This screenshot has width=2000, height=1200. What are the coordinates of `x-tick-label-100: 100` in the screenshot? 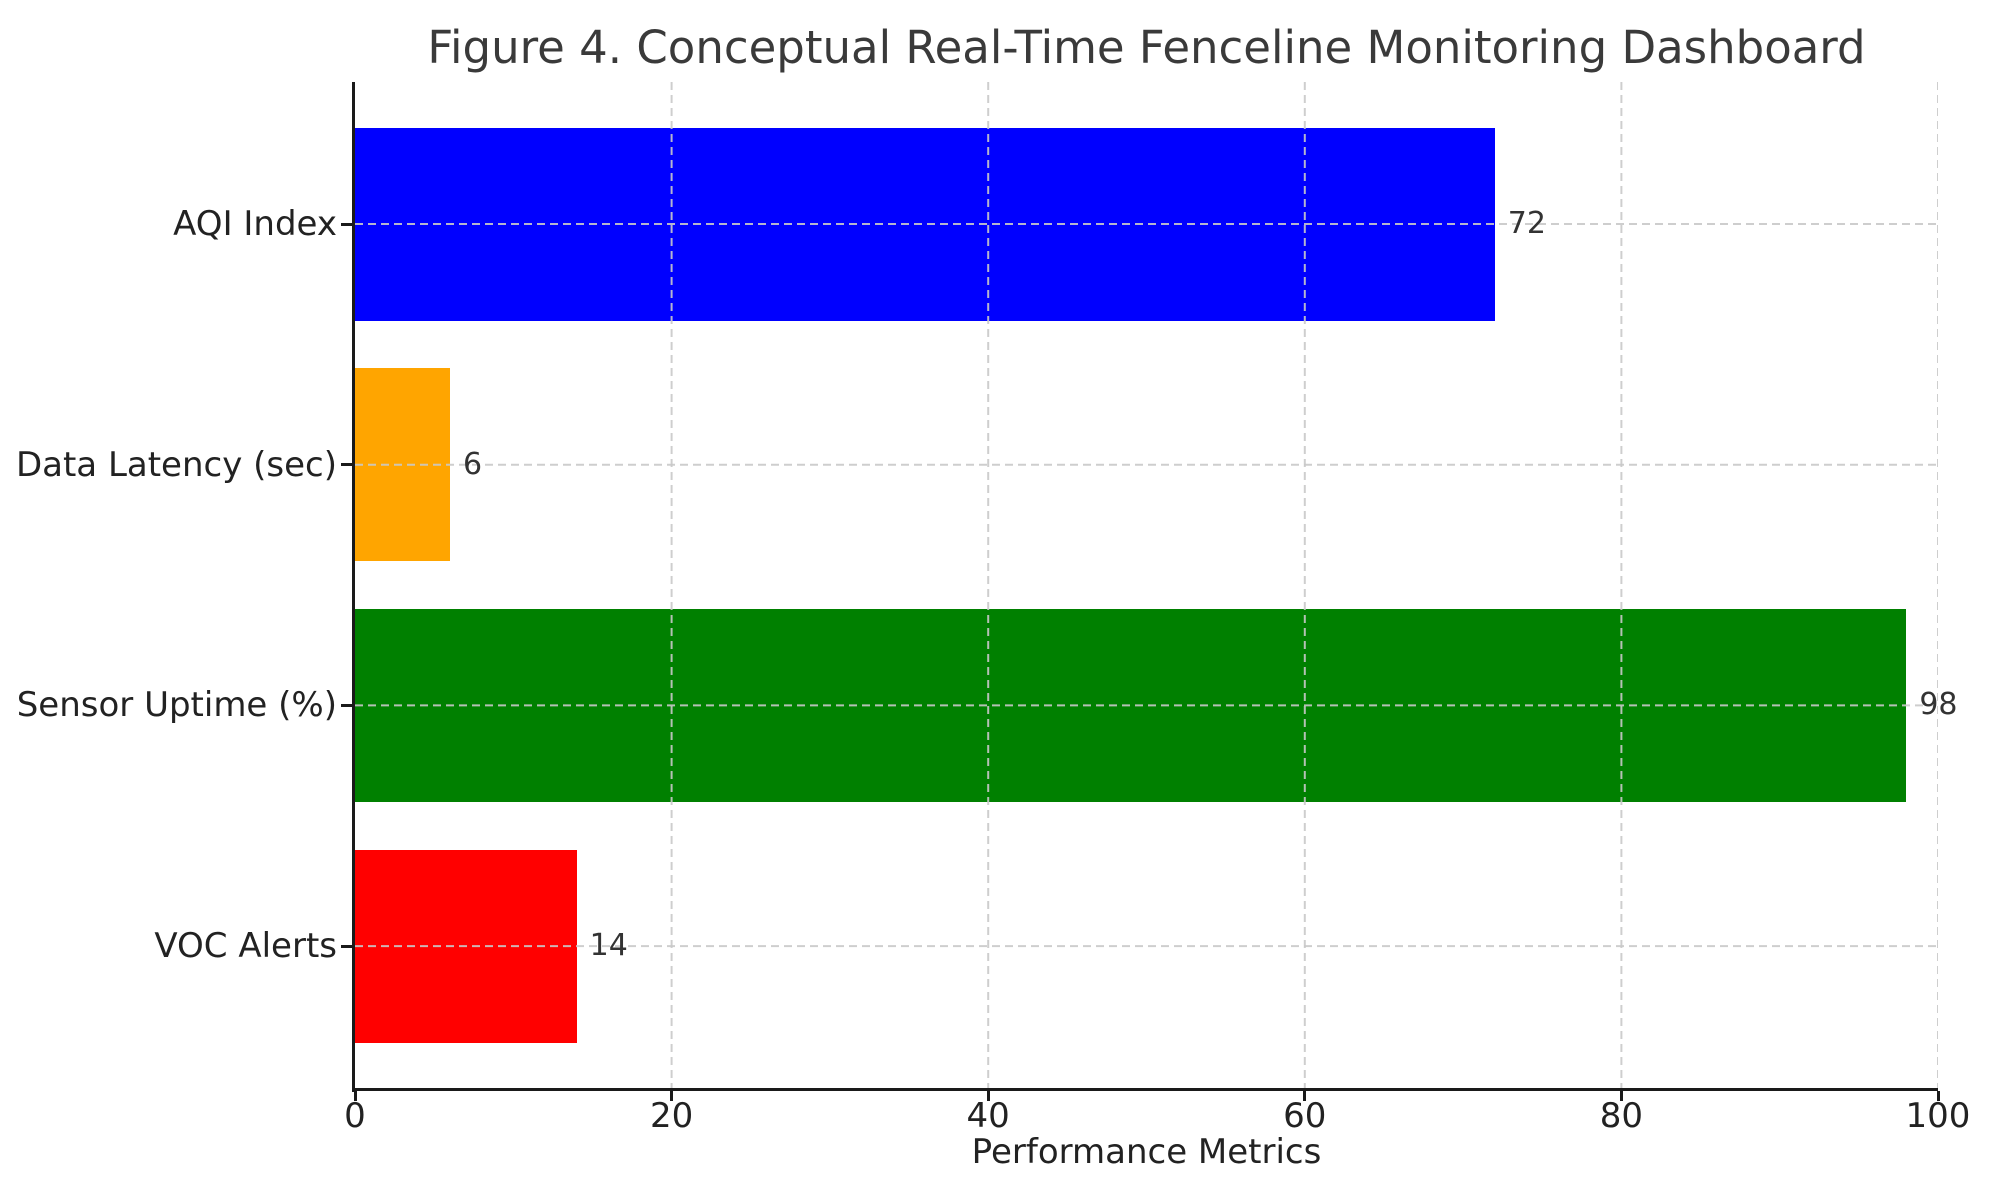 It's located at (1938, 1116).